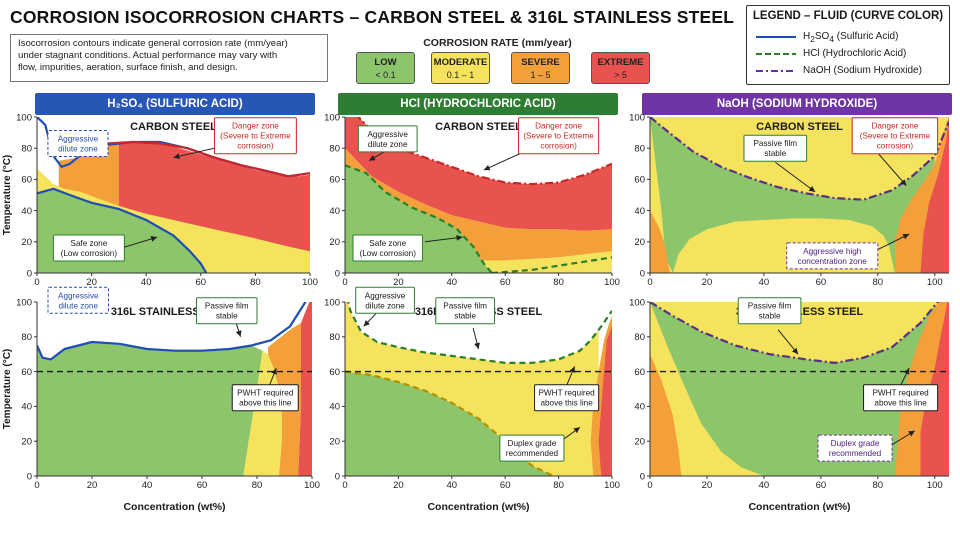 Image resolution: width=960 pixels, height=540 pixels. Describe the element at coordinates (385, 295) in the screenshot. I see `annotation-text: Aggressive` at that location.